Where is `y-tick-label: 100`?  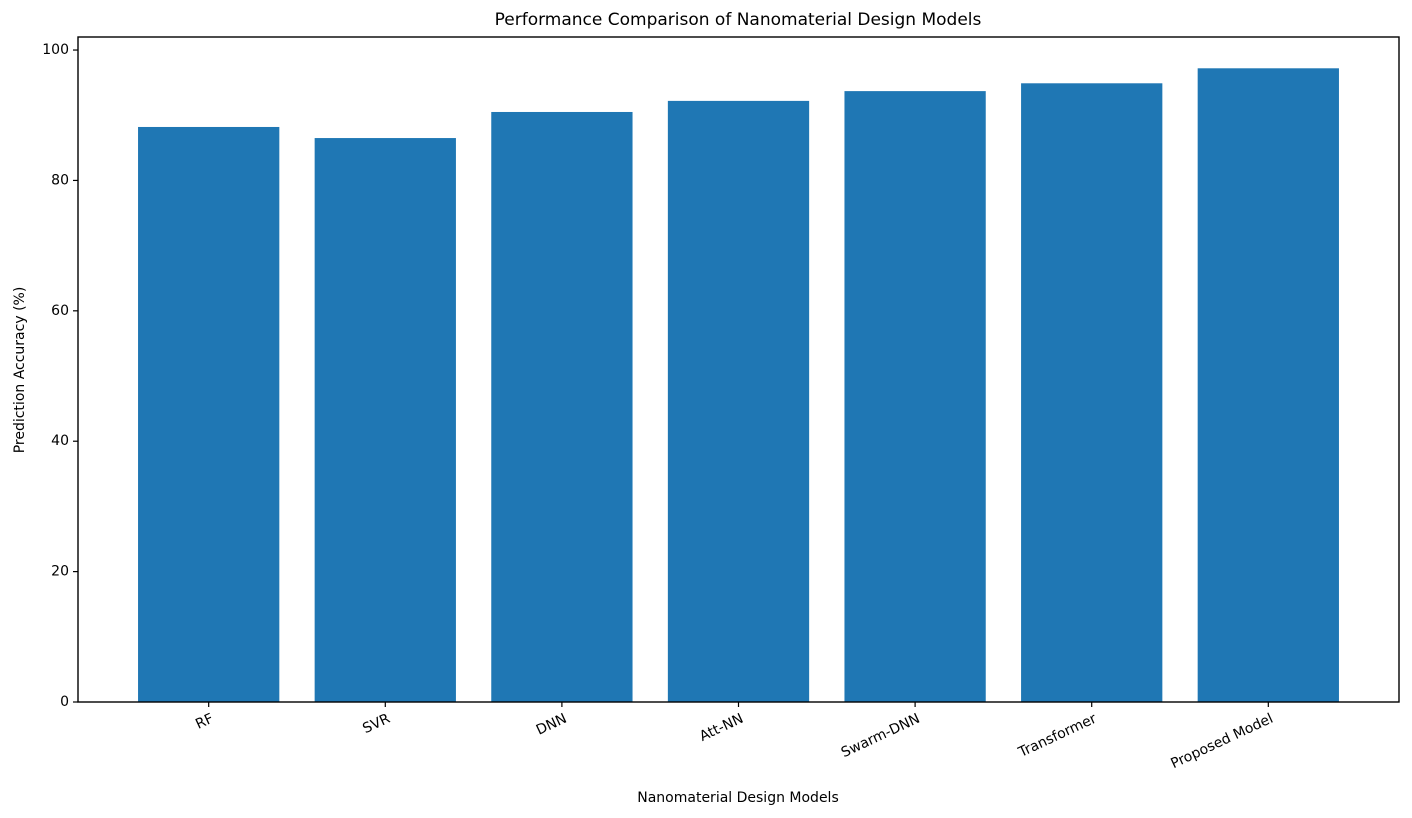 y-tick-label: 100 is located at coordinates (55, 50).